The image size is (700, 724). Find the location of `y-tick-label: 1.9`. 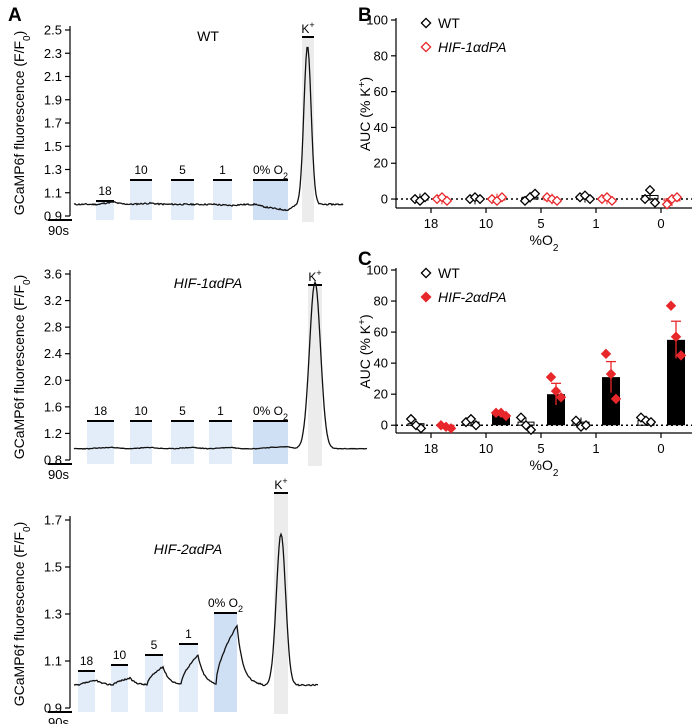

y-tick-label: 1.9 is located at coordinates (53, 99).